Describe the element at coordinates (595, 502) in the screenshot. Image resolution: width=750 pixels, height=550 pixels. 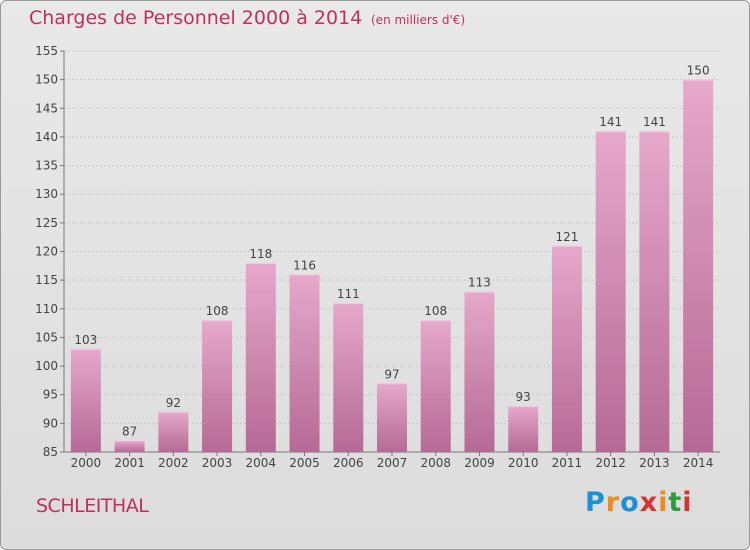
I see `logo-letter: P` at that location.